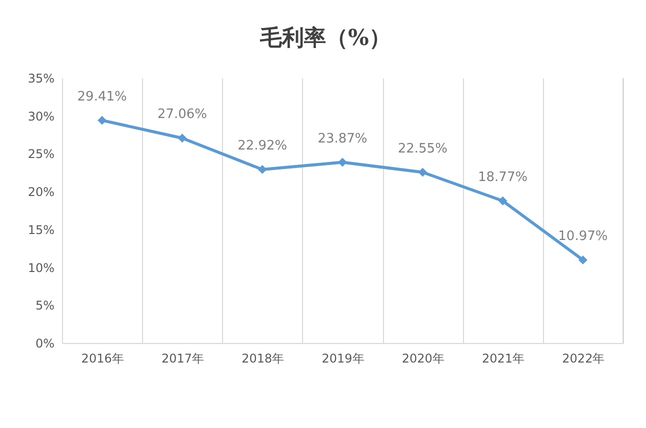  Describe the element at coordinates (102, 96) in the screenshot. I see `data-label: 29.41%` at that location.